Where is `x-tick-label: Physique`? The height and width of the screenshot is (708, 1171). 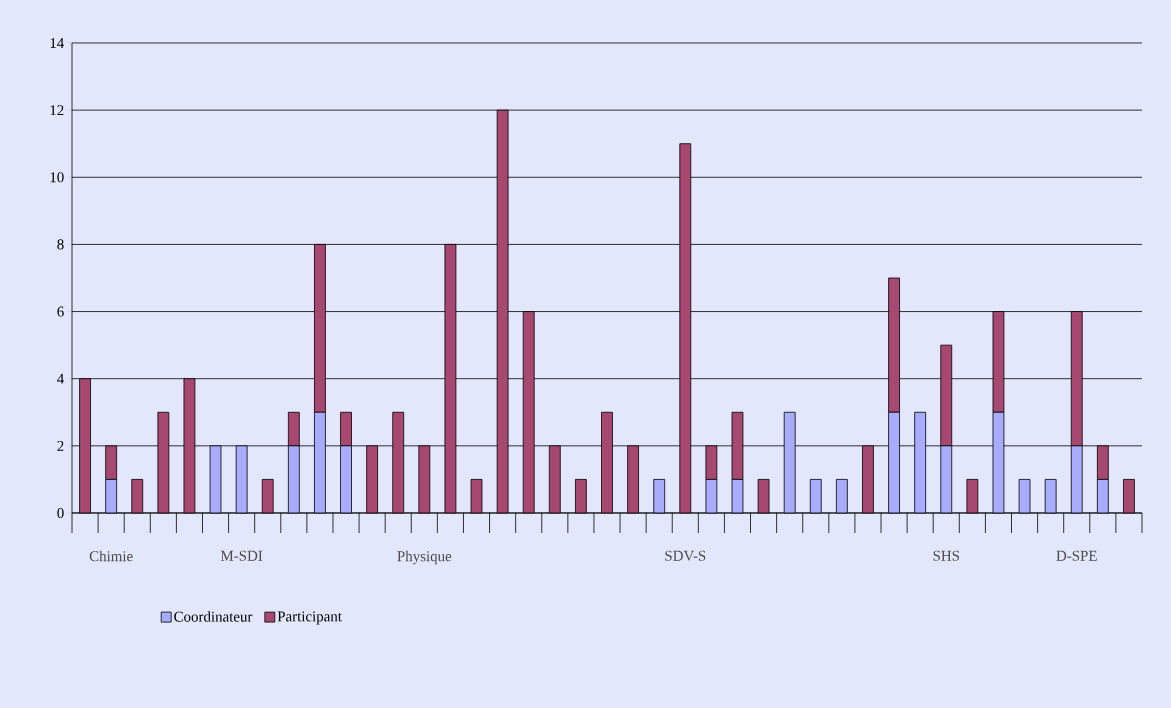 x-tick-label: Physique is located at coordinates (424, 557).